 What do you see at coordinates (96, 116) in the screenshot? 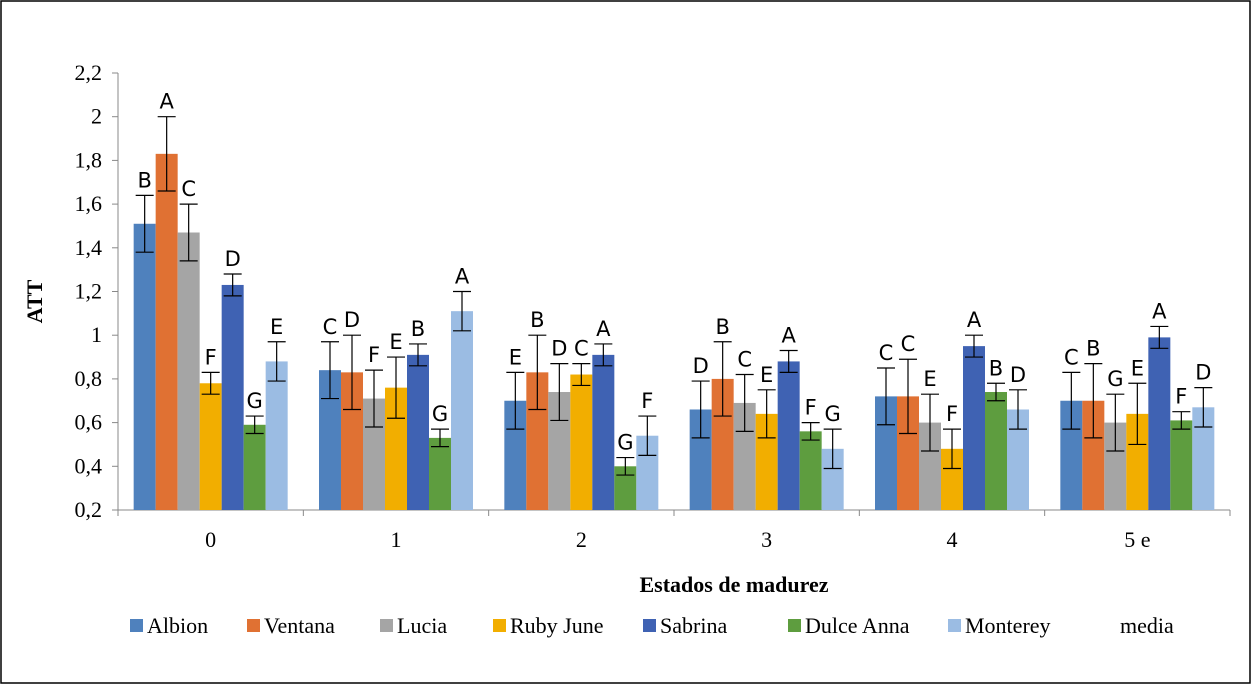
I see `y-tick-label: 2` at bounding box center [96, 116].